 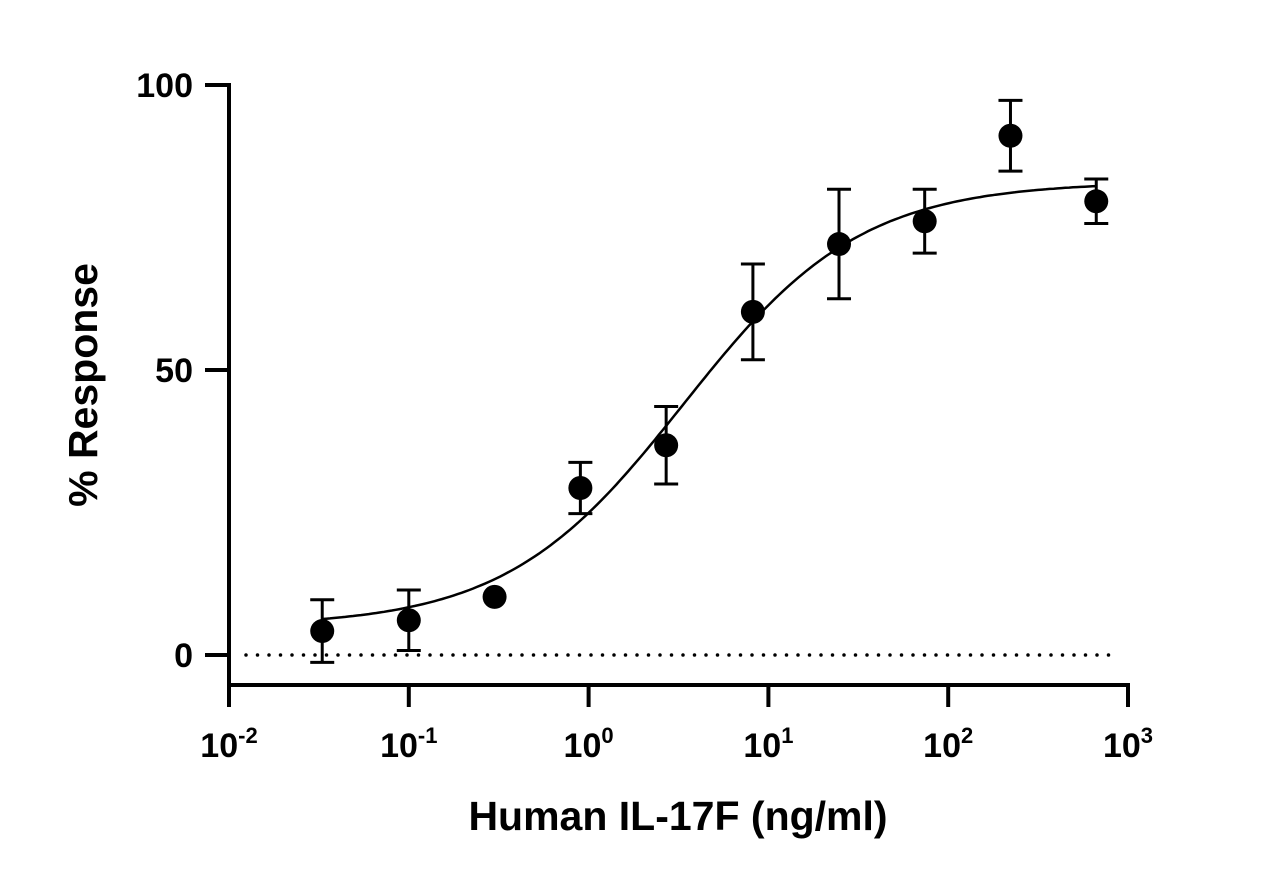 I want to click on x-tick-label: 10⁰, so click(x=589, y=744).